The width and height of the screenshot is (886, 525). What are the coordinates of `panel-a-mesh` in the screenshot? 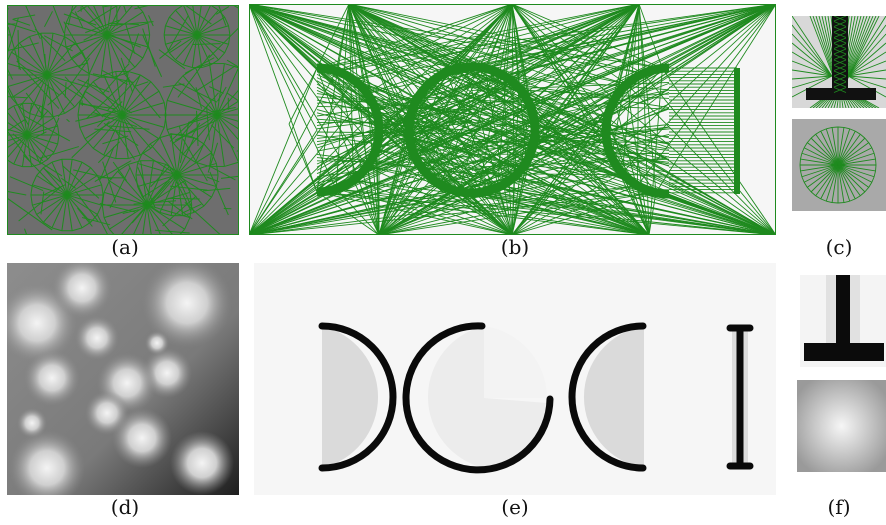 It's located at (123, 120).